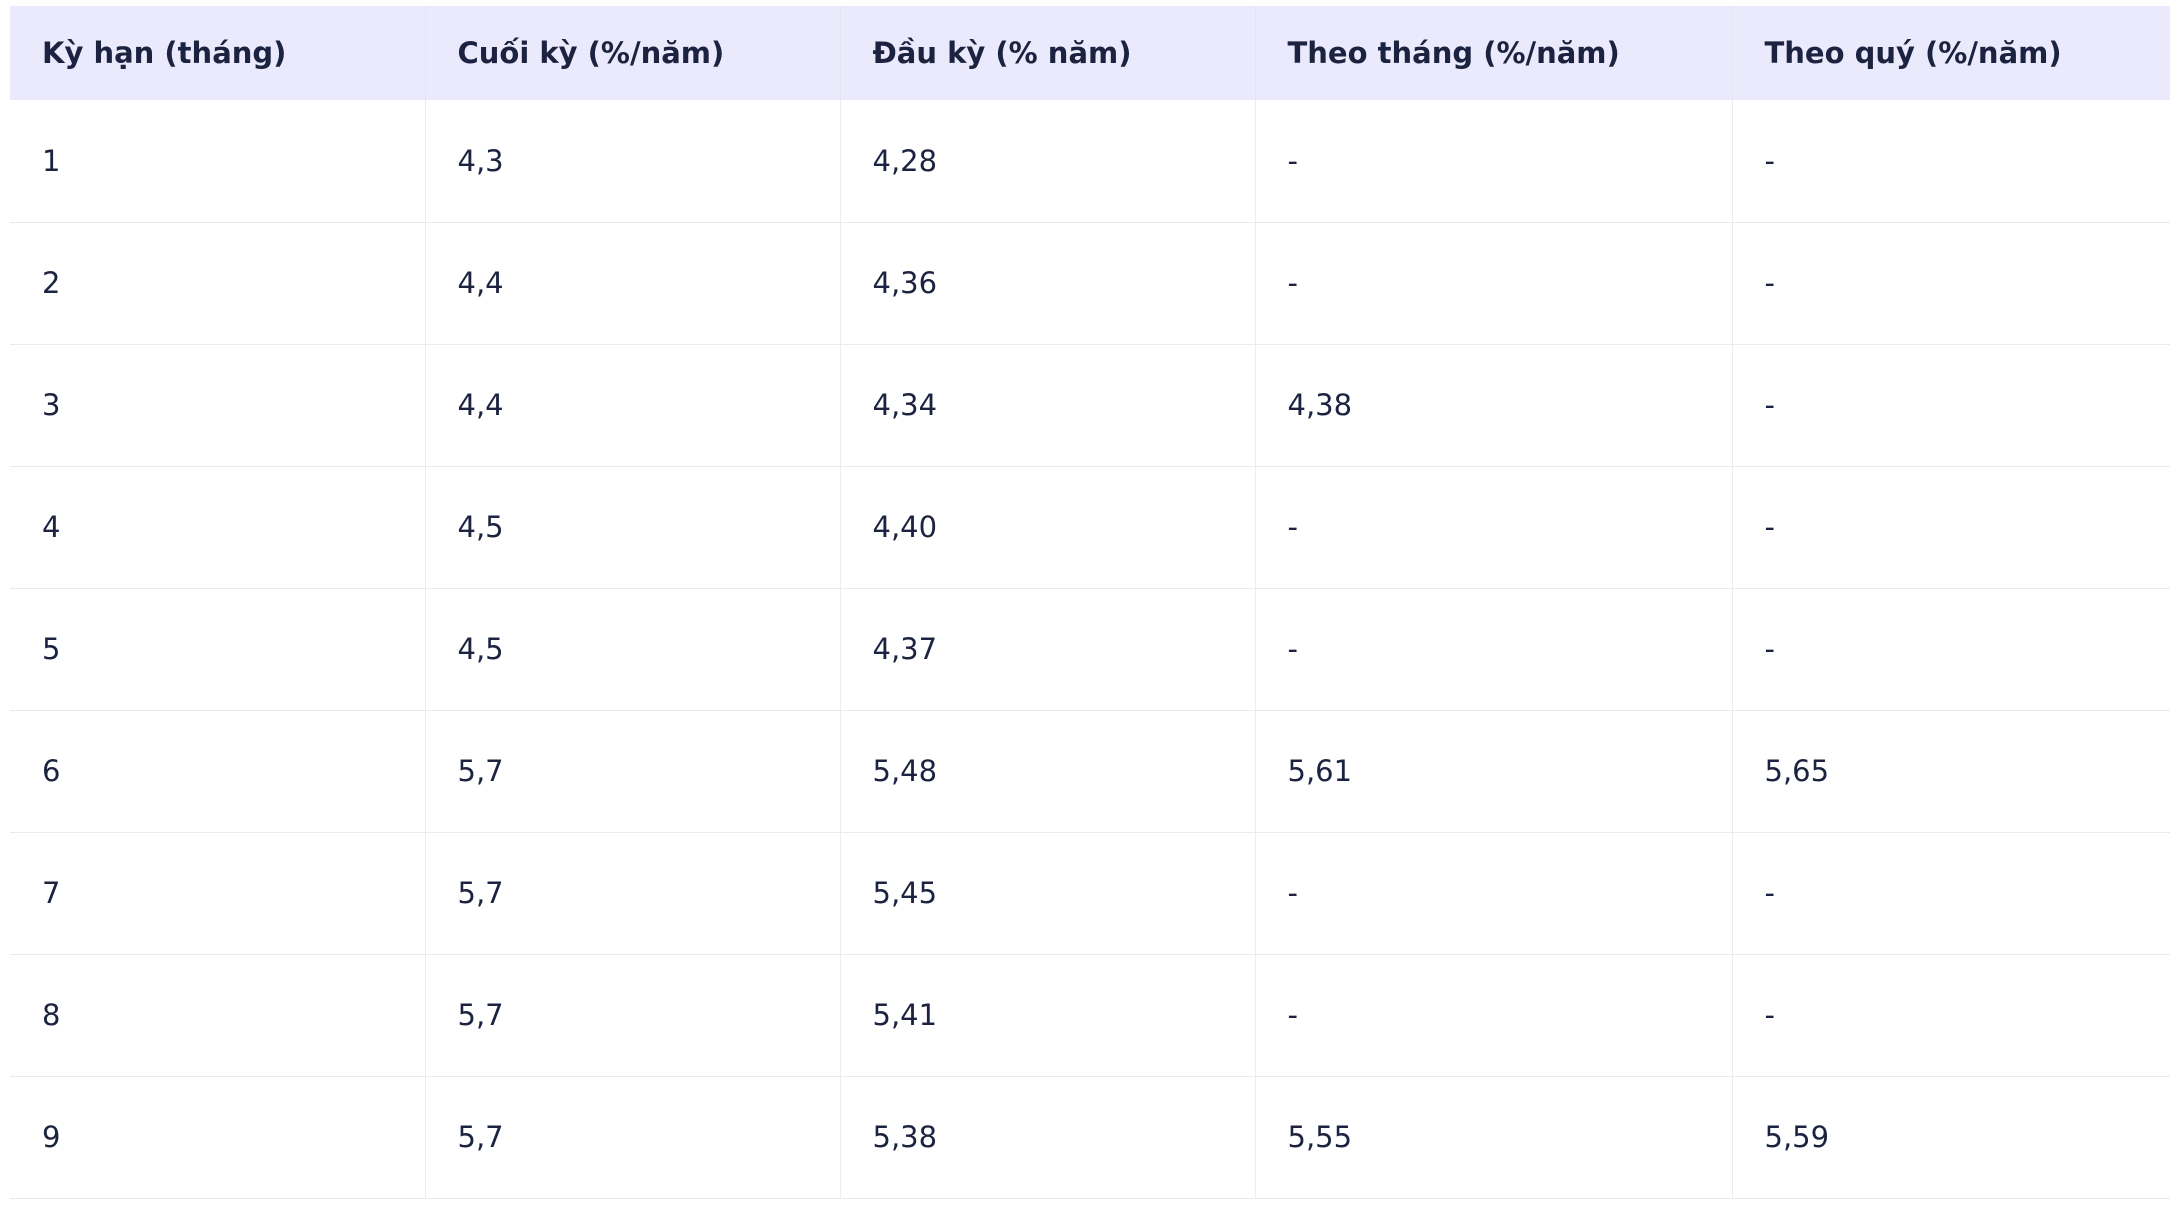 The image size is (2178, 1208). Describe the element at coordinates (1950, 771) in the screenshot. I see `cell-quarterly: 5,65` at that location.